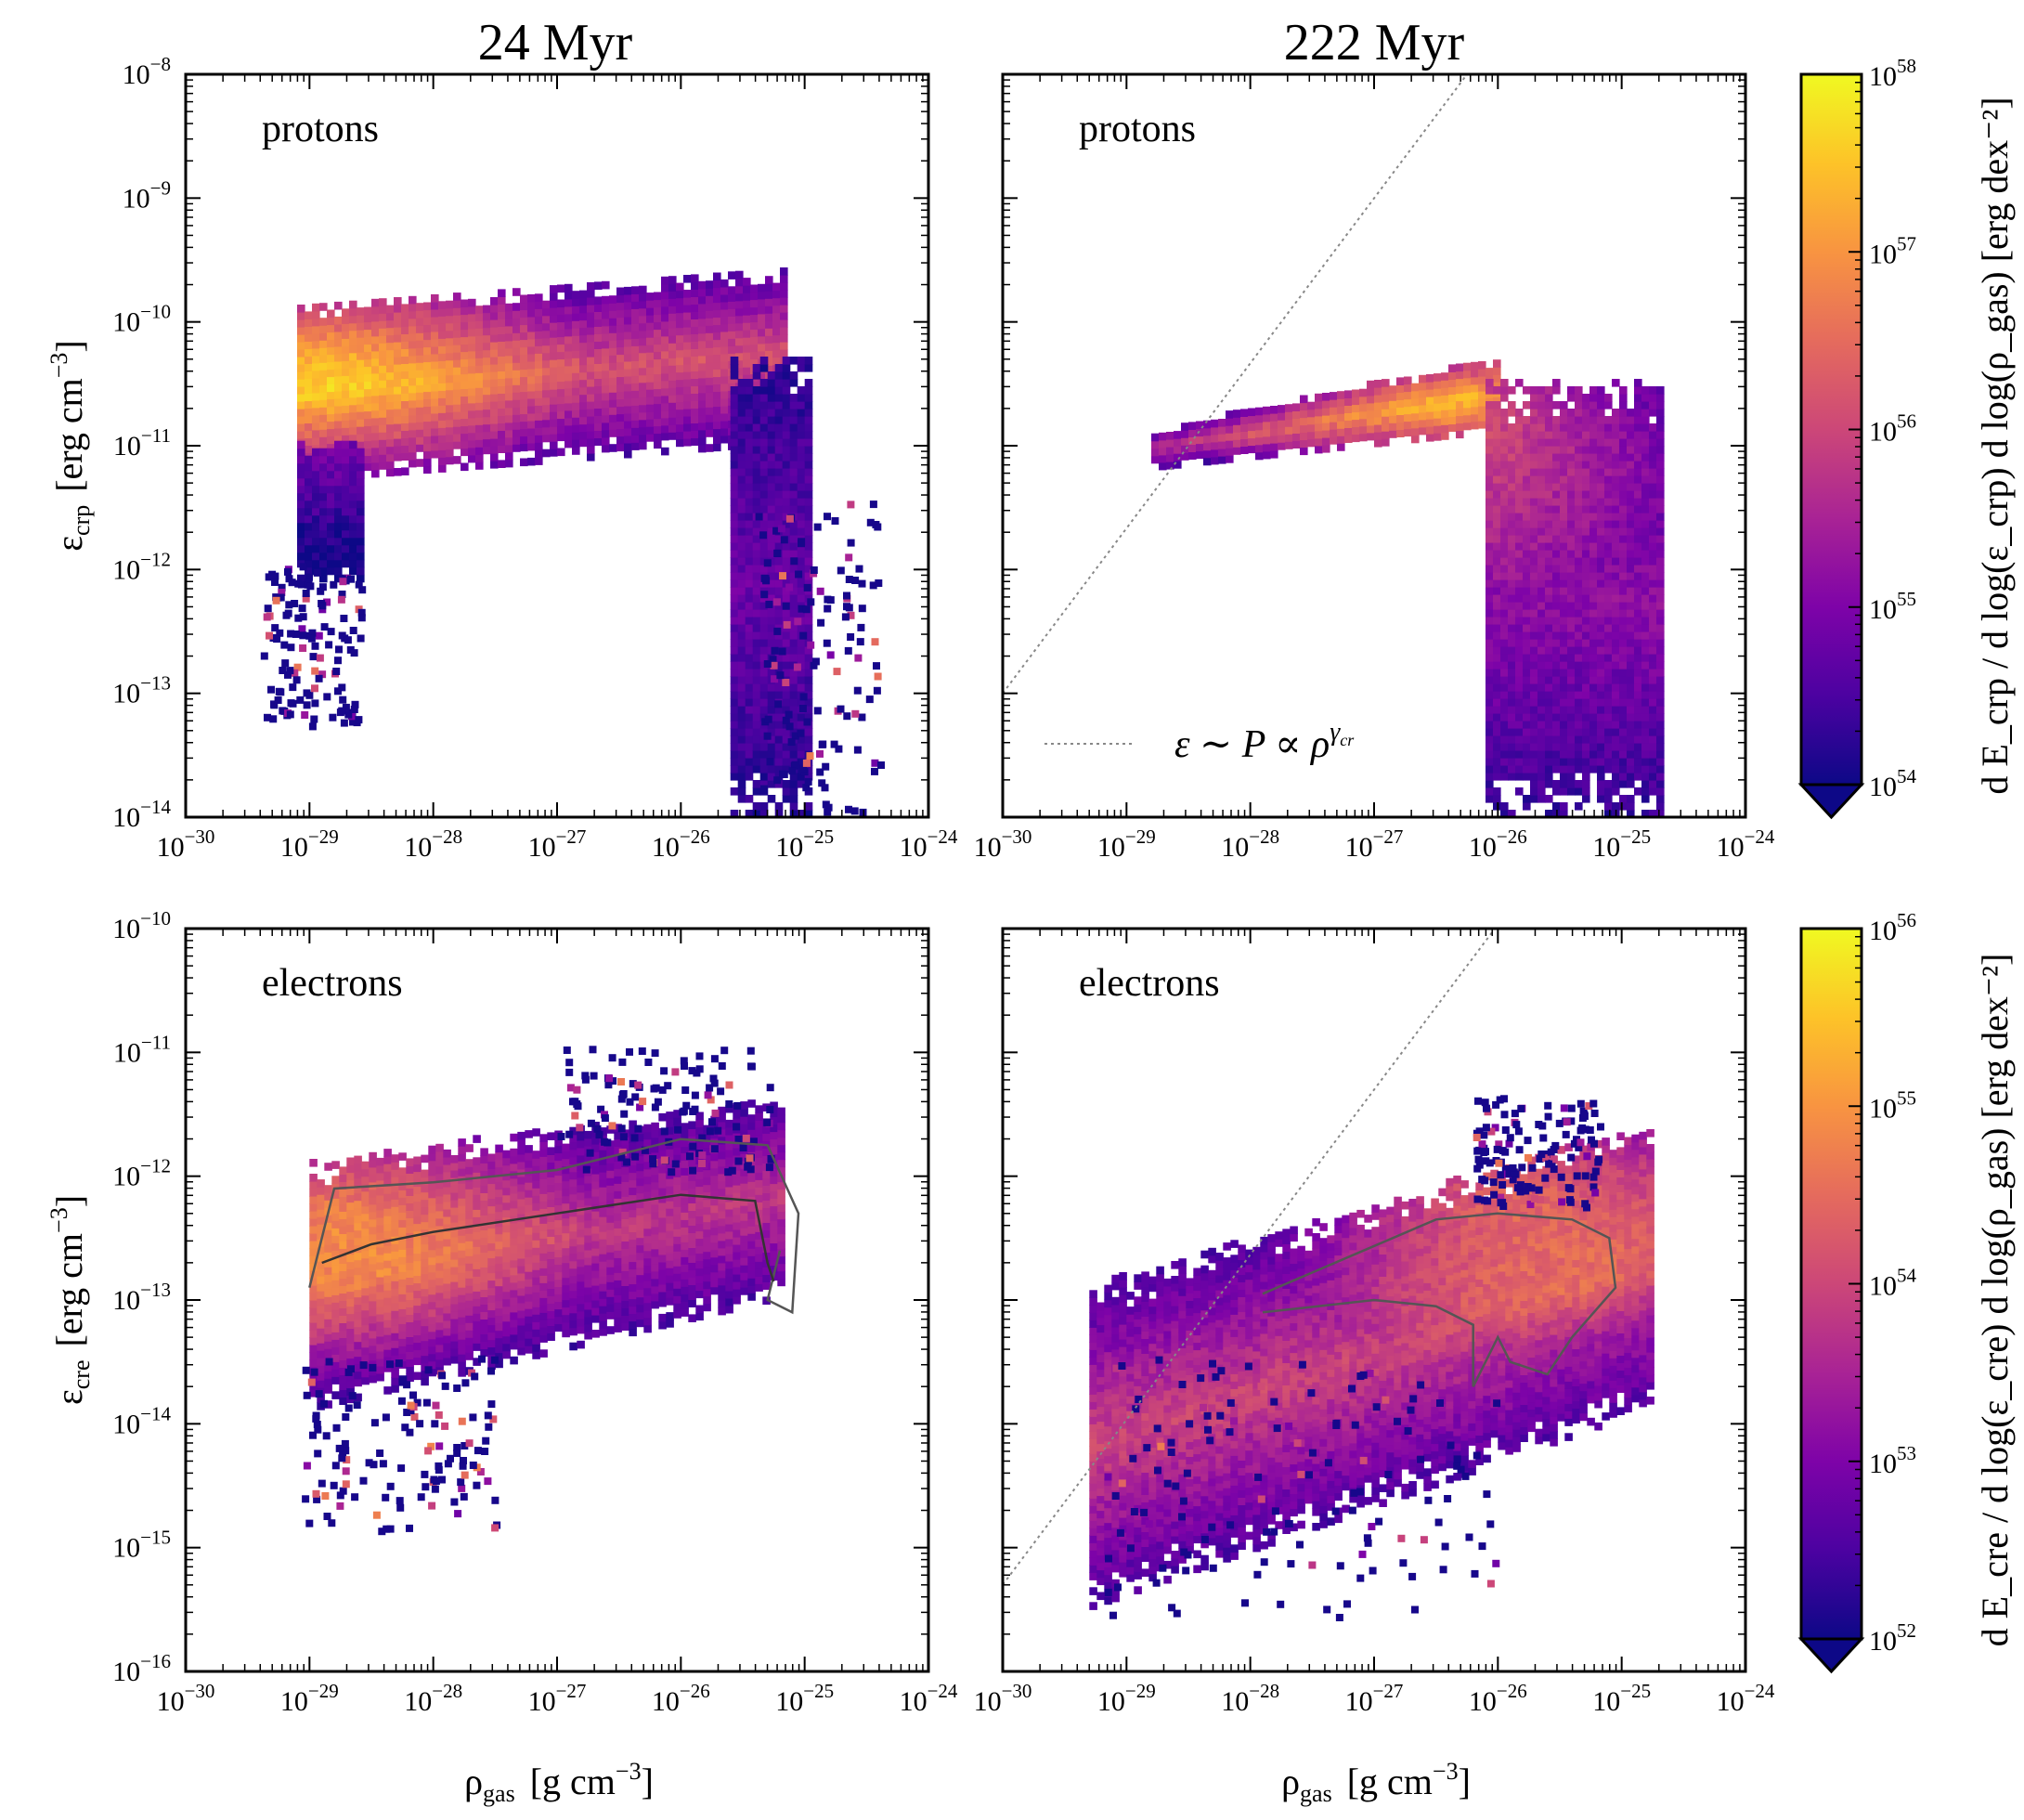 This screenshot has width=2024, height=1820. I want to click on y-tick-label: 10−8, so click(147, 71).